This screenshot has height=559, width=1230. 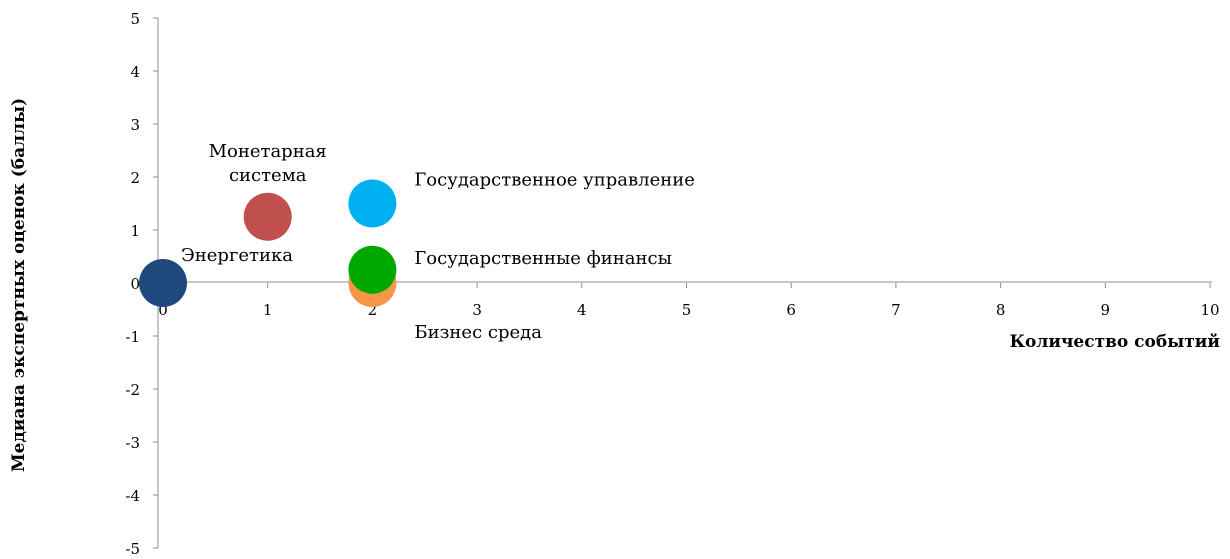 I want to click on x-tick-label: 5, so click(x=687, y=310).